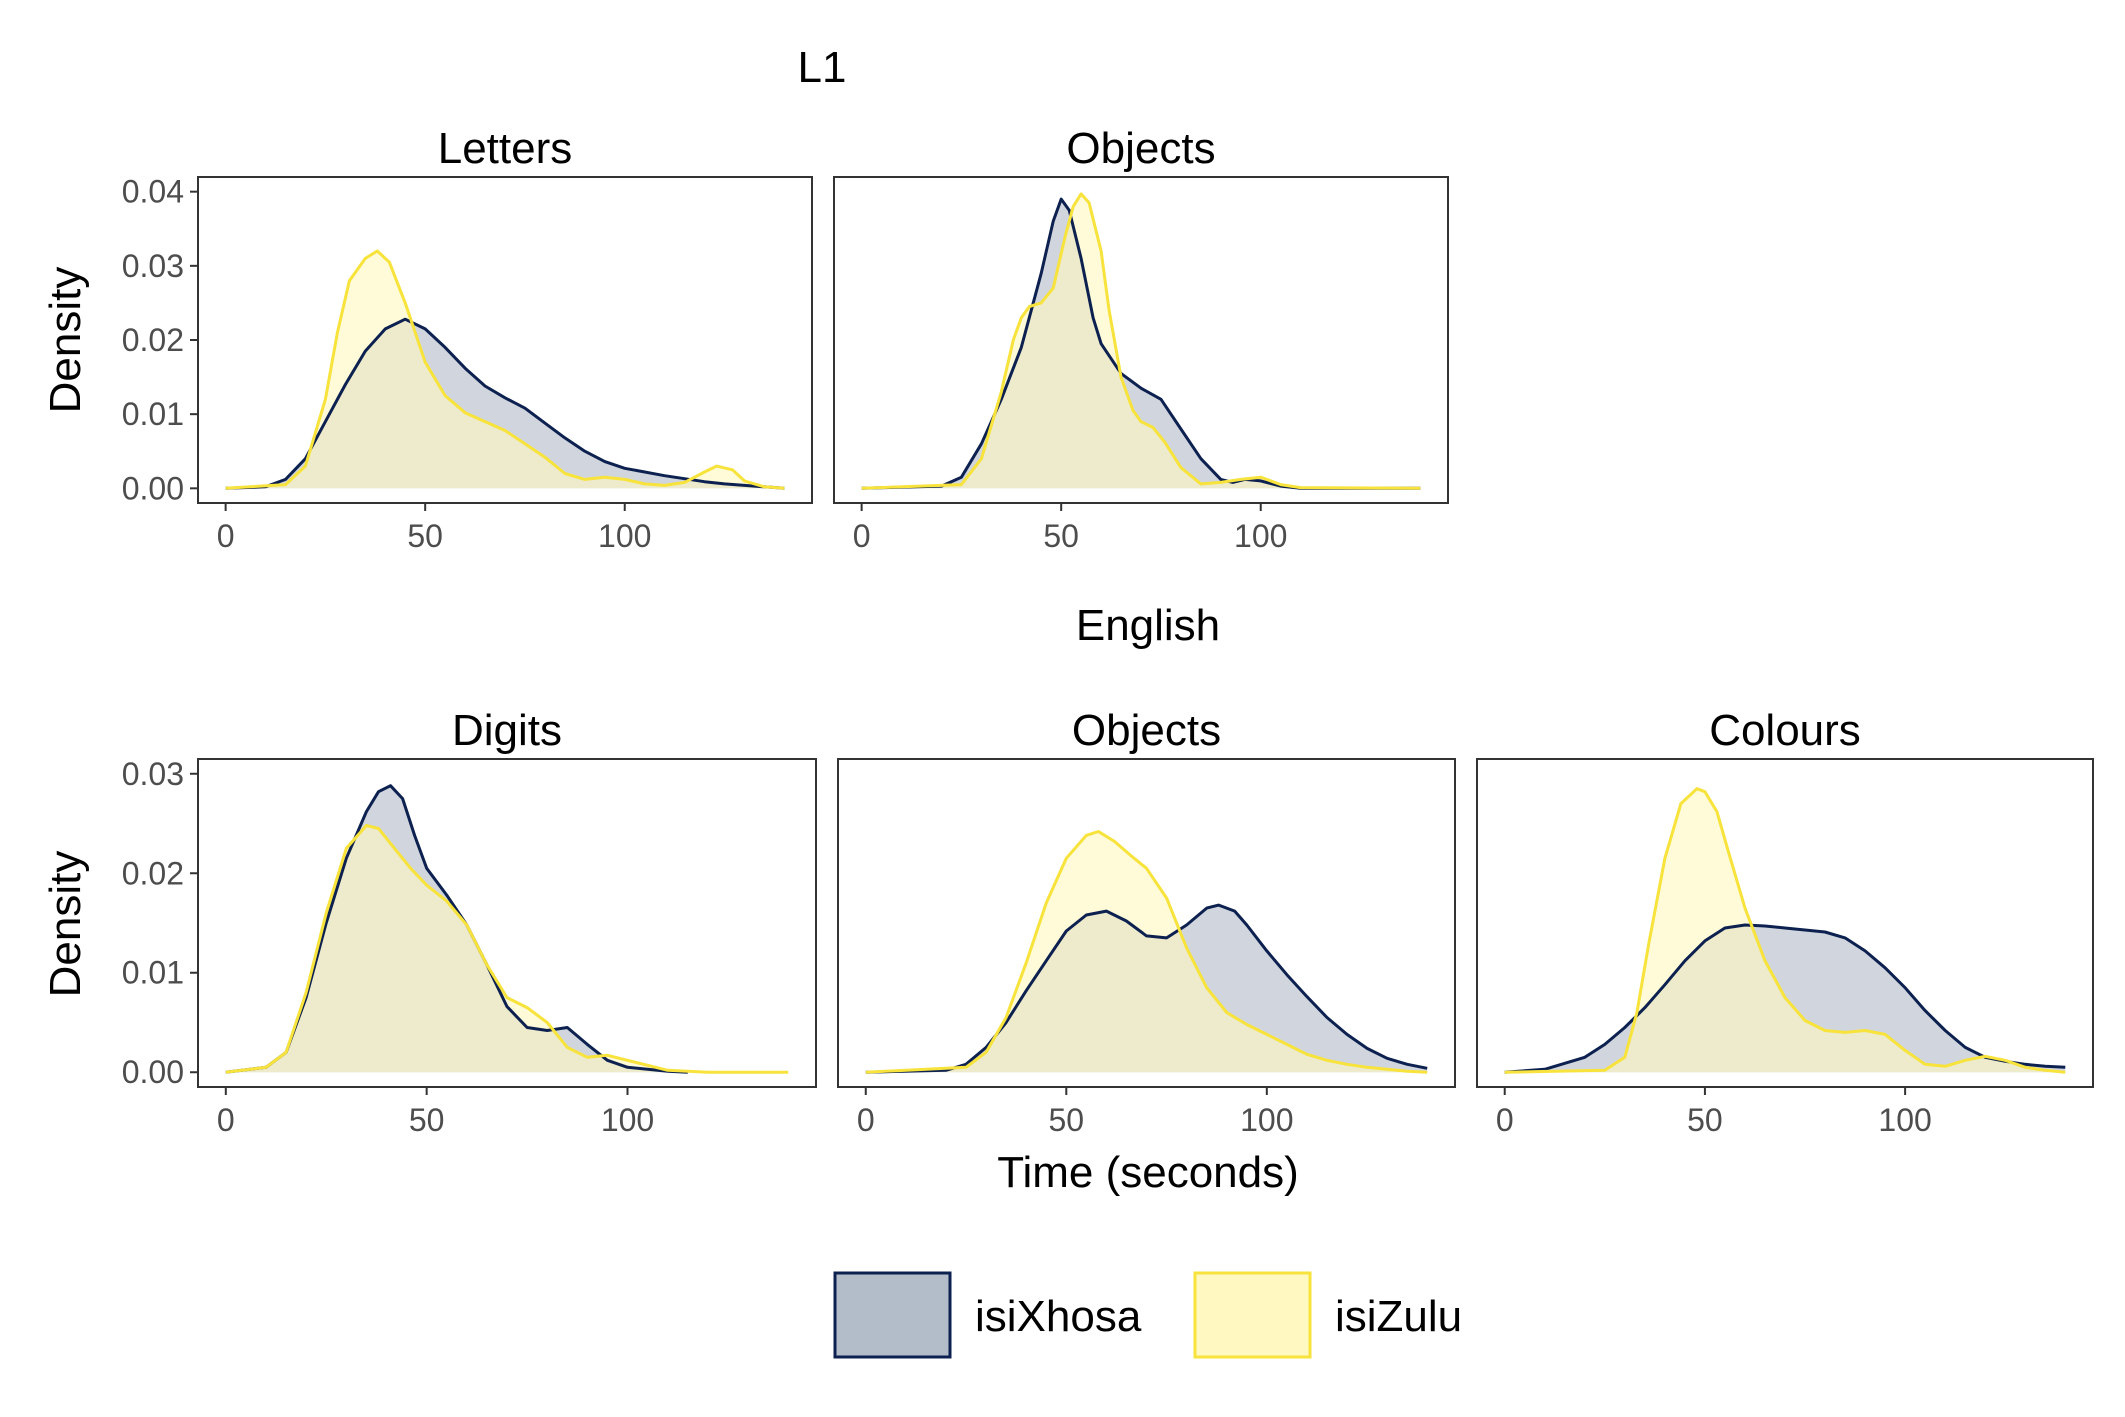 This screenshot has width=2125, height=1417. What do you see at coordinates (65, 924) in the screenshot?
I see `y-axis-title-bottom: Density` at bounding box center [65, 924].